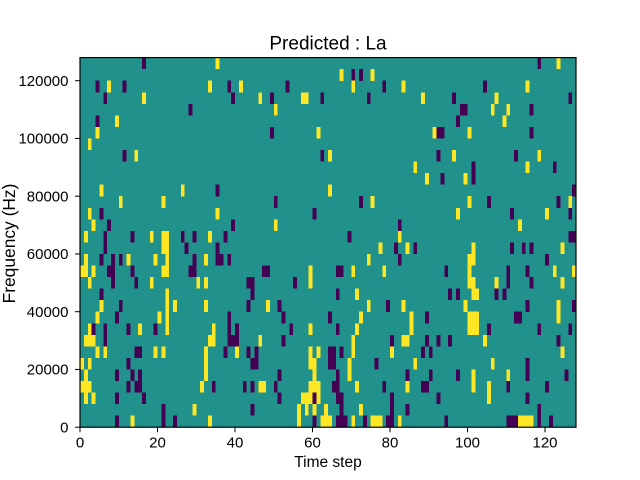 Image resolution: width=640 pixels, height=480 pixels. I want to click on svg-text: 40000, so click(48, 312).